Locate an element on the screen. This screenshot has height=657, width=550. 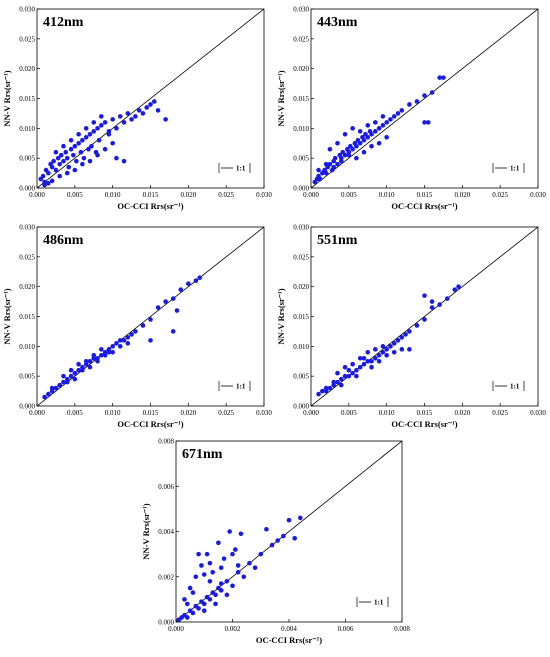
one-to-one-line is located at coordinates (150, 316).